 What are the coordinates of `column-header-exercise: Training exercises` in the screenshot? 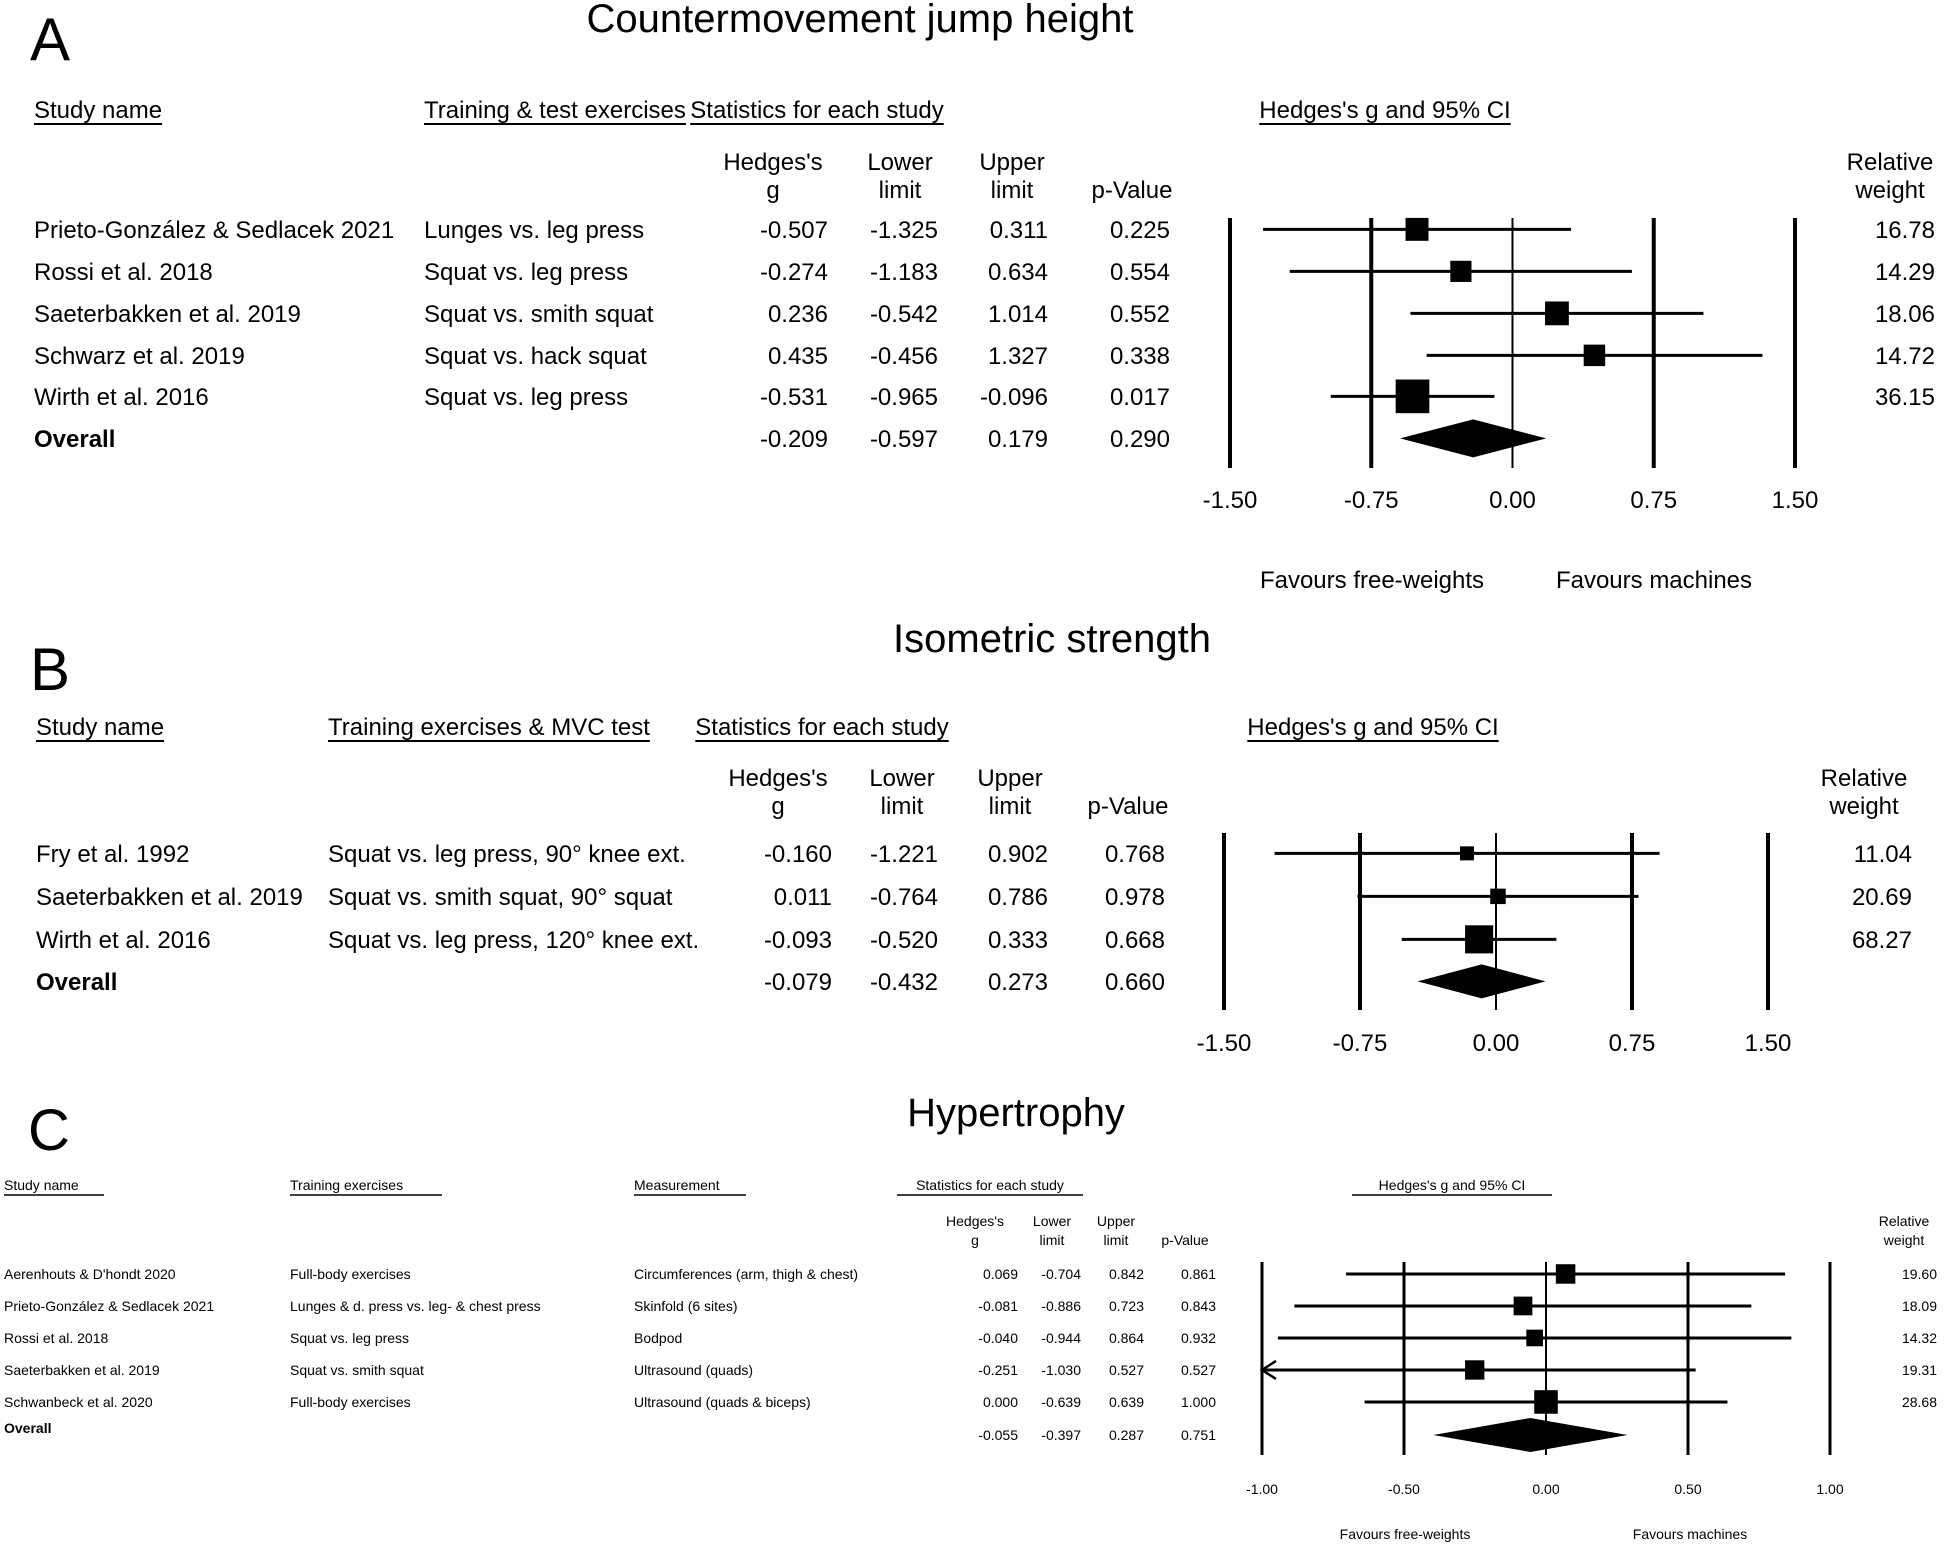 It's located at (346, 1185).